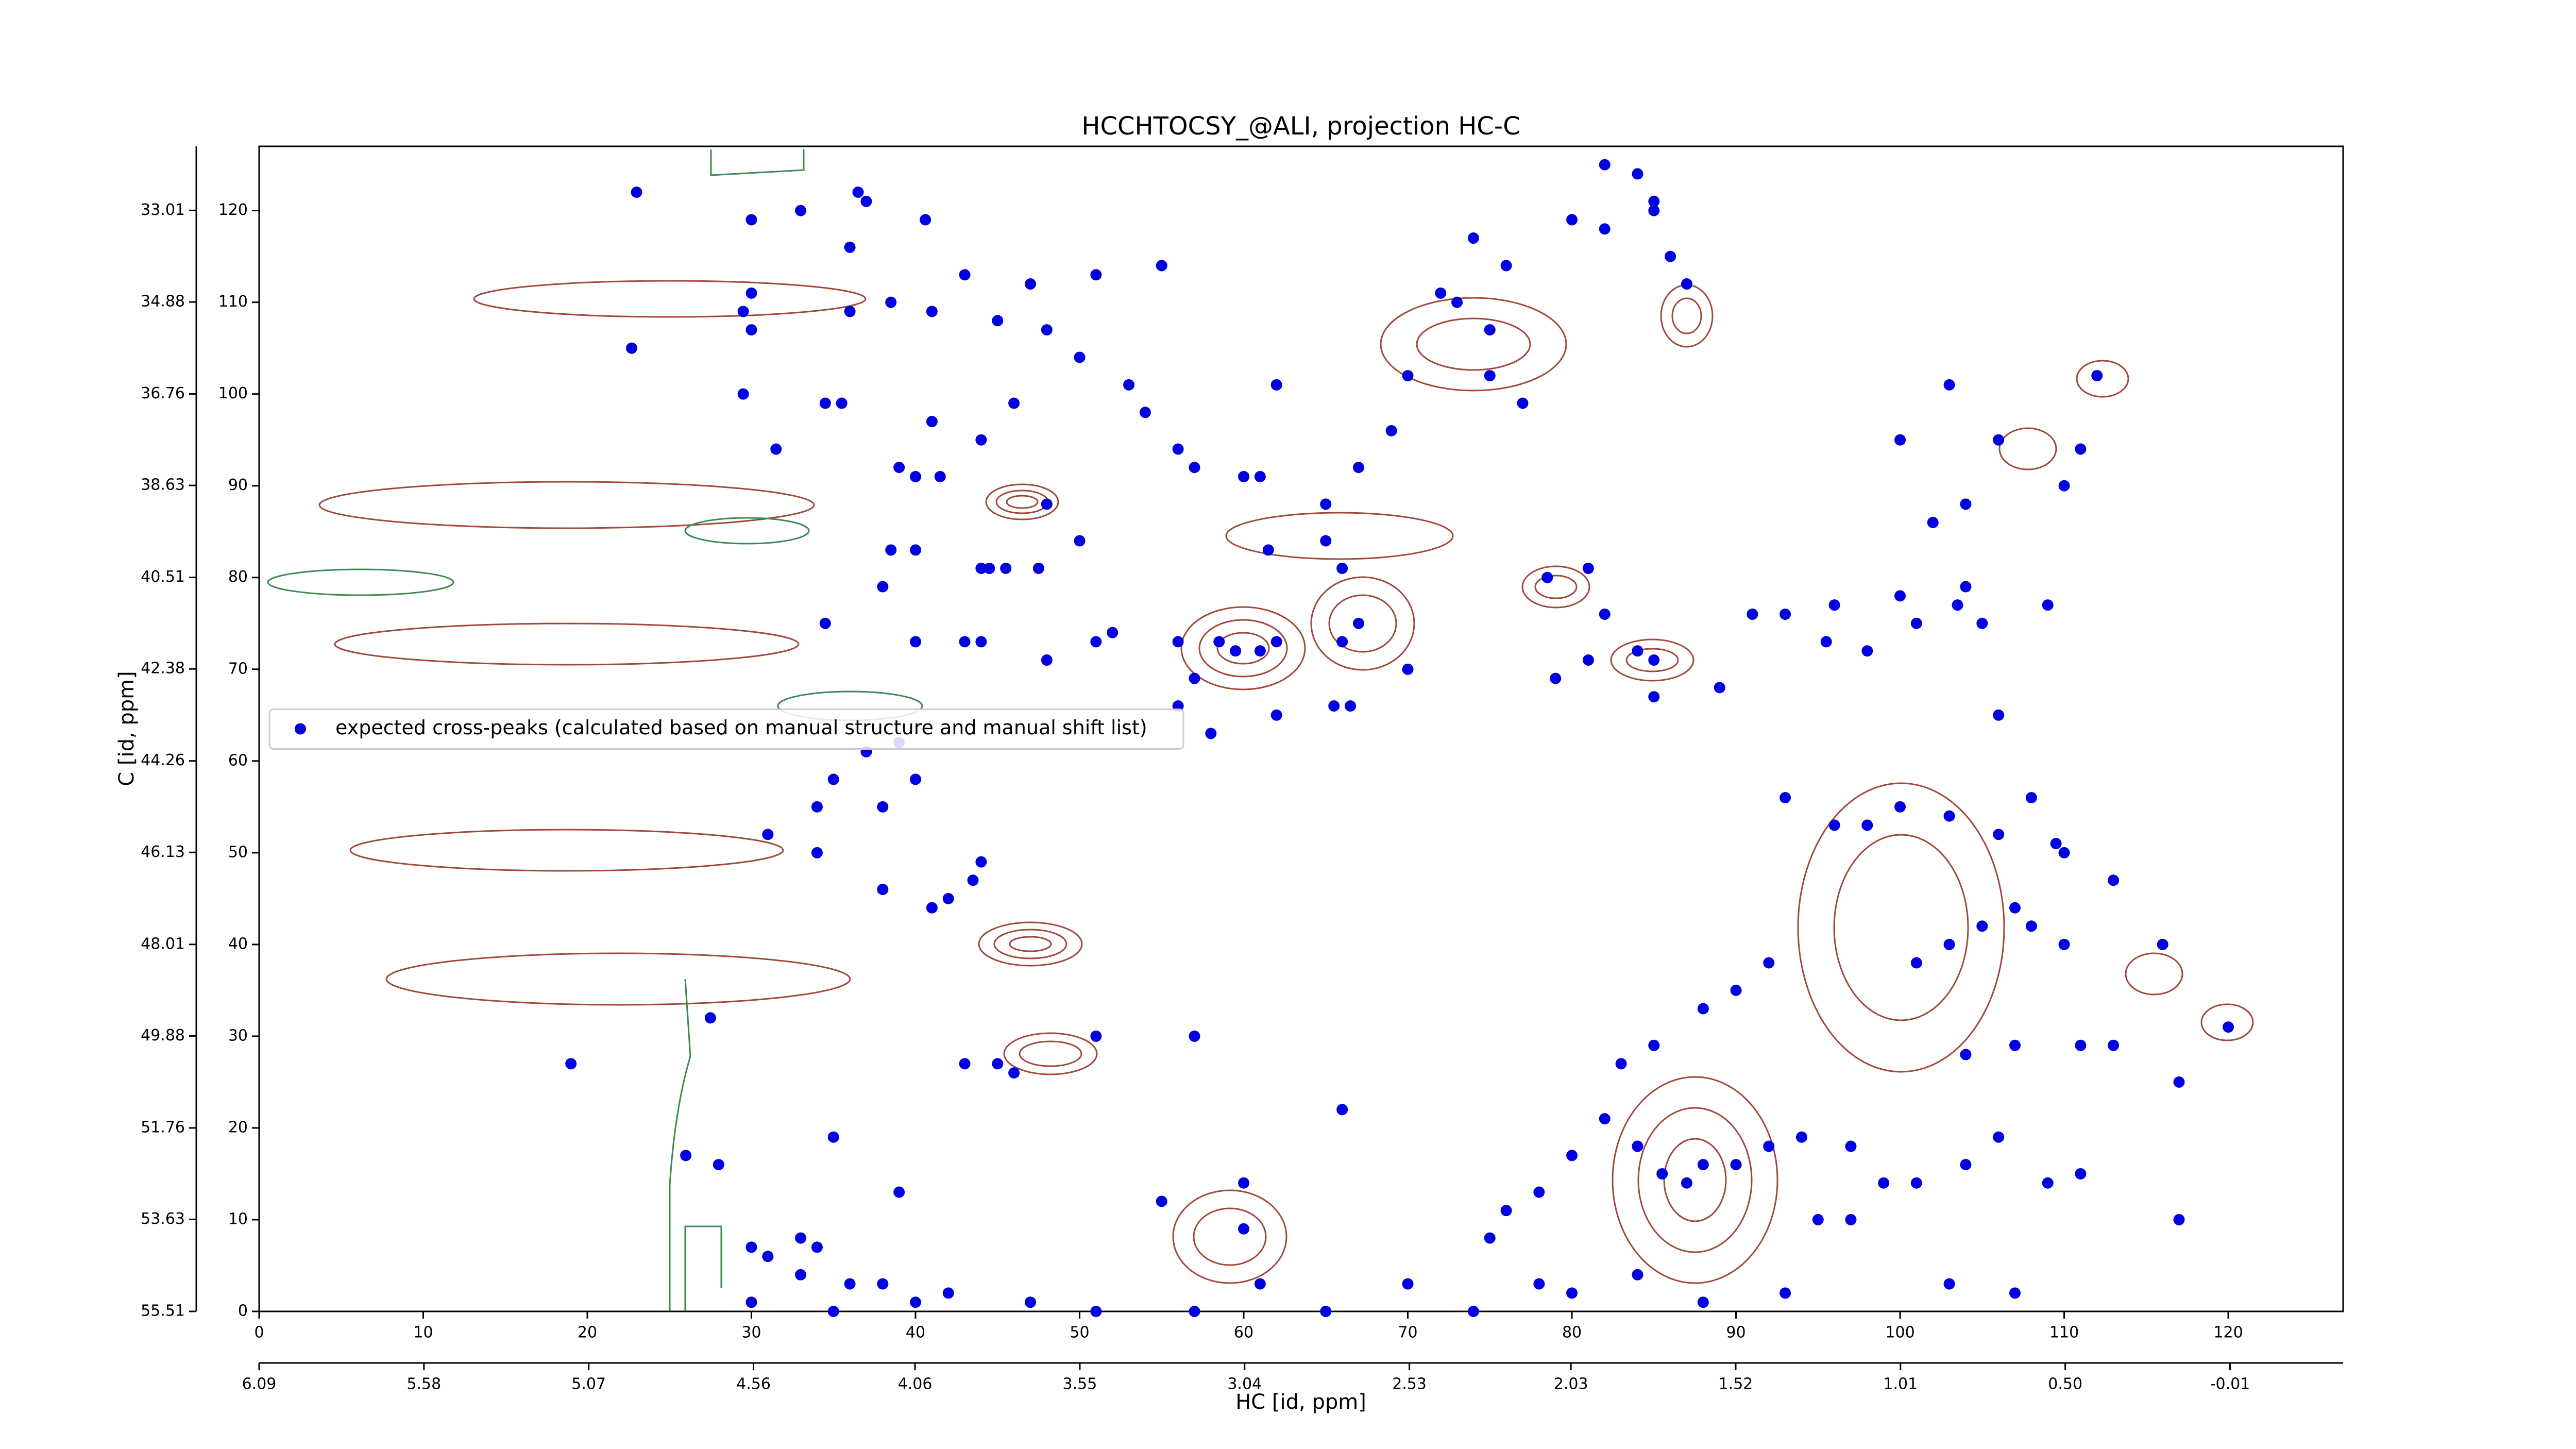 This screenshot has width=2576, height=1449. What do you see at coordinates (1300, 126) in the screenshot?
I see `chart-title: HCCHTOCSY_@ALI, projection HC-C` at bounding box center [1300, 126].